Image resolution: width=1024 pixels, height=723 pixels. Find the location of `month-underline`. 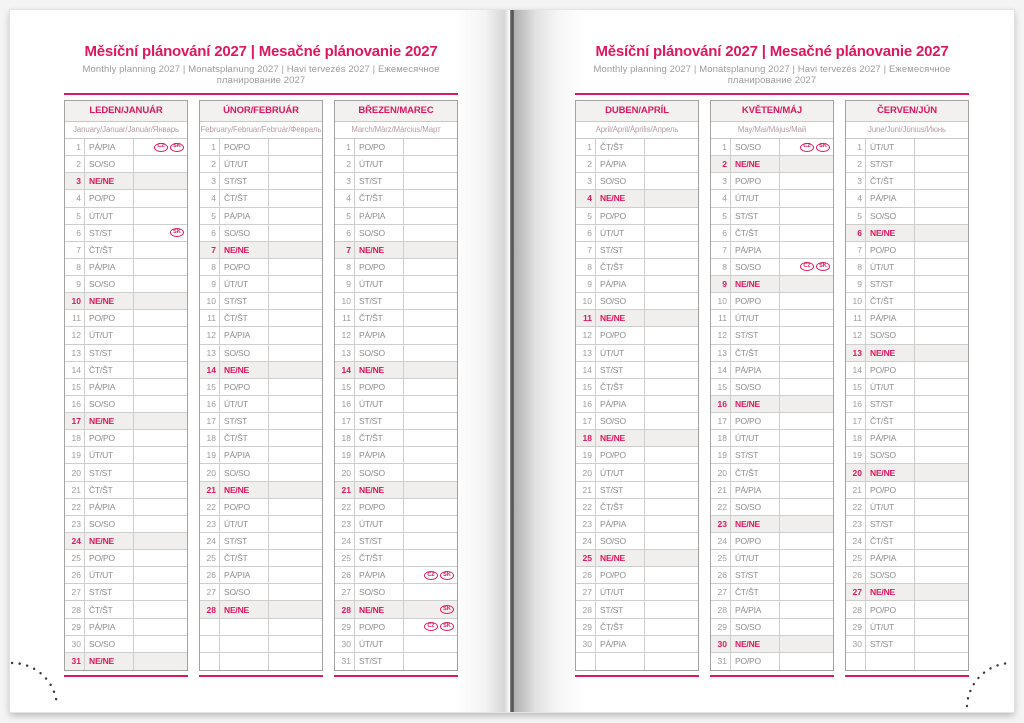

month-underline is located at coordinates (772, 676).